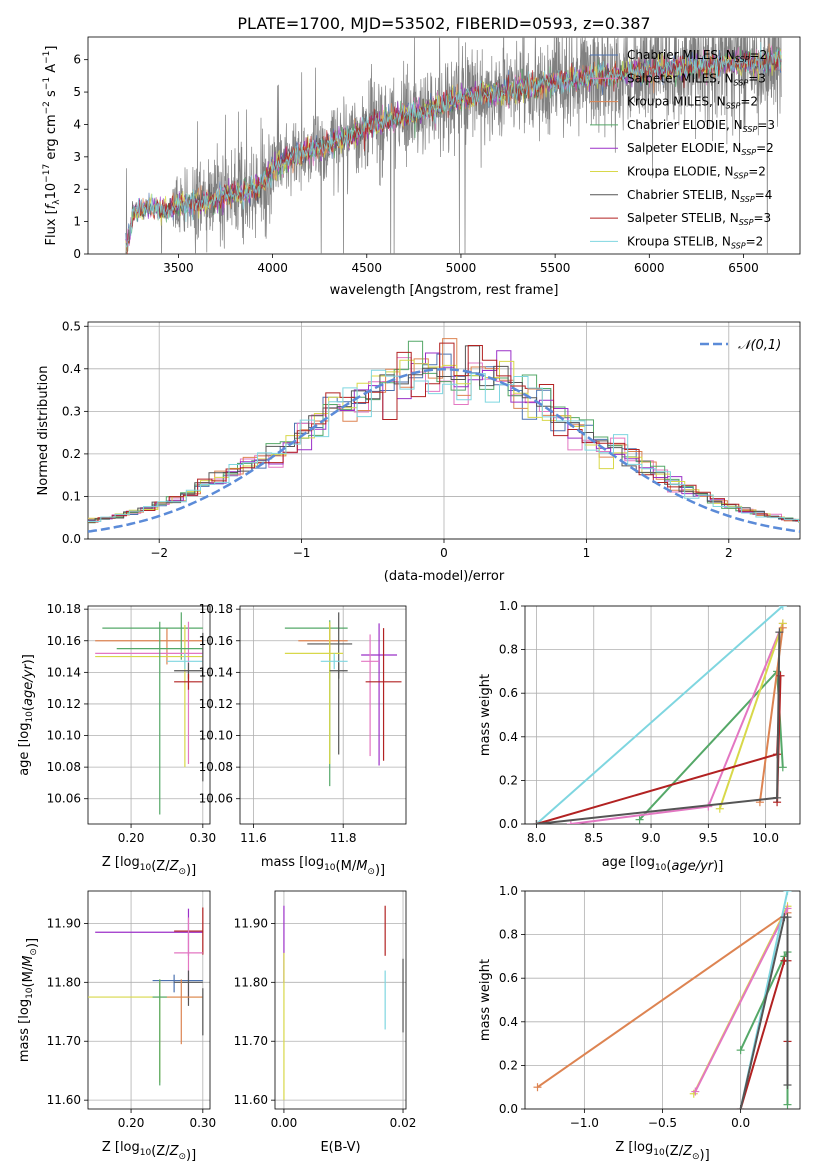  Describe the element at coordinates (697, 56) in the screenshot. I see `legend-label: Chabrier MILES, NSSP=2` at that location.